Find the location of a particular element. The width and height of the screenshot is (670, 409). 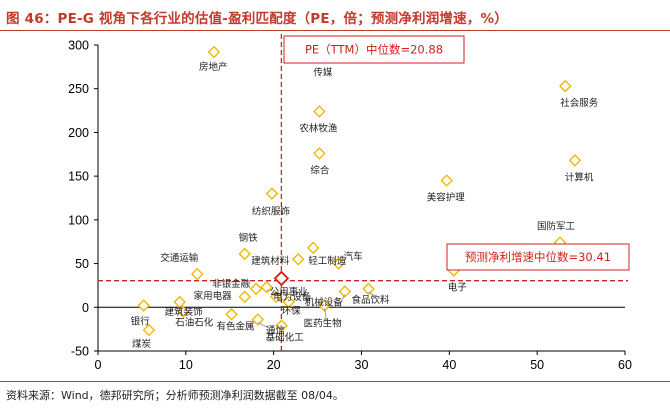

median-growth-label: 预测净利增速中位数=30.41 is located at coordinates (538, 257).